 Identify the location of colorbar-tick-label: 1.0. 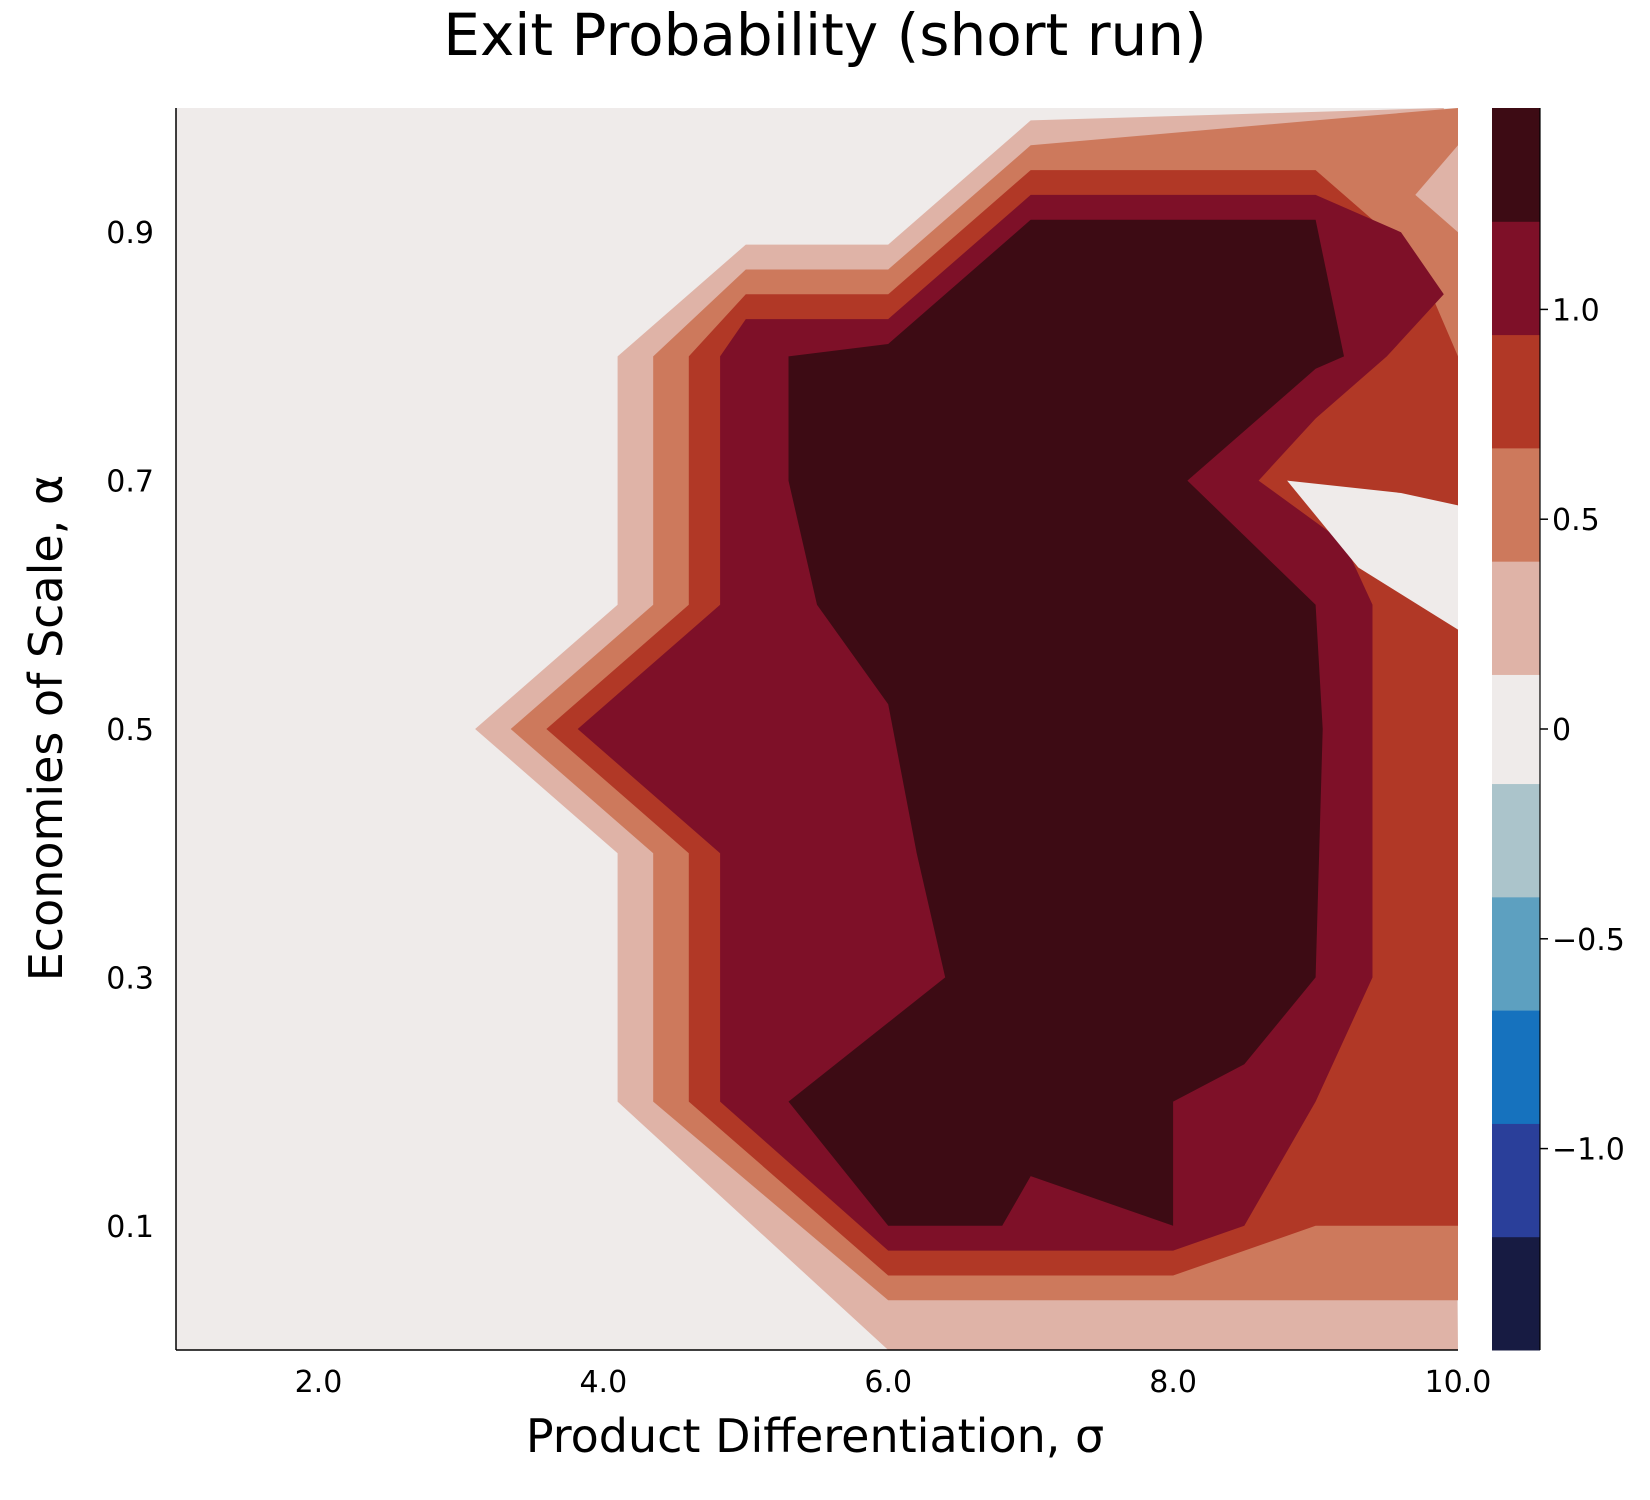
(1576, 310).